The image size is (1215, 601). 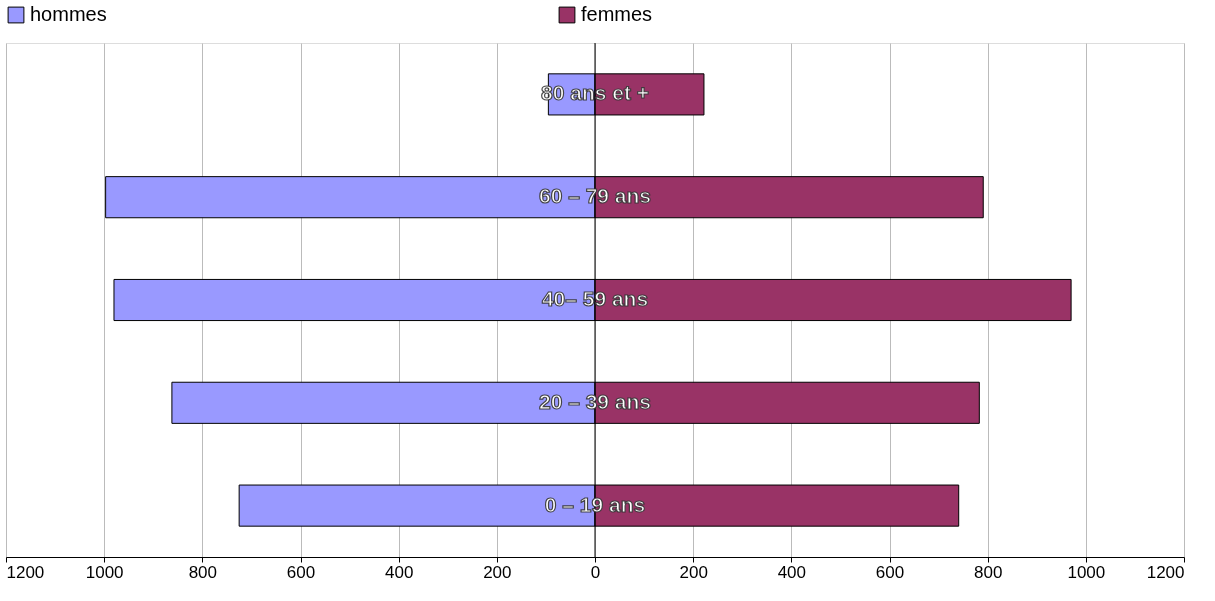 I want to click on x-tick-label: 0, so click(x=595, y=572).